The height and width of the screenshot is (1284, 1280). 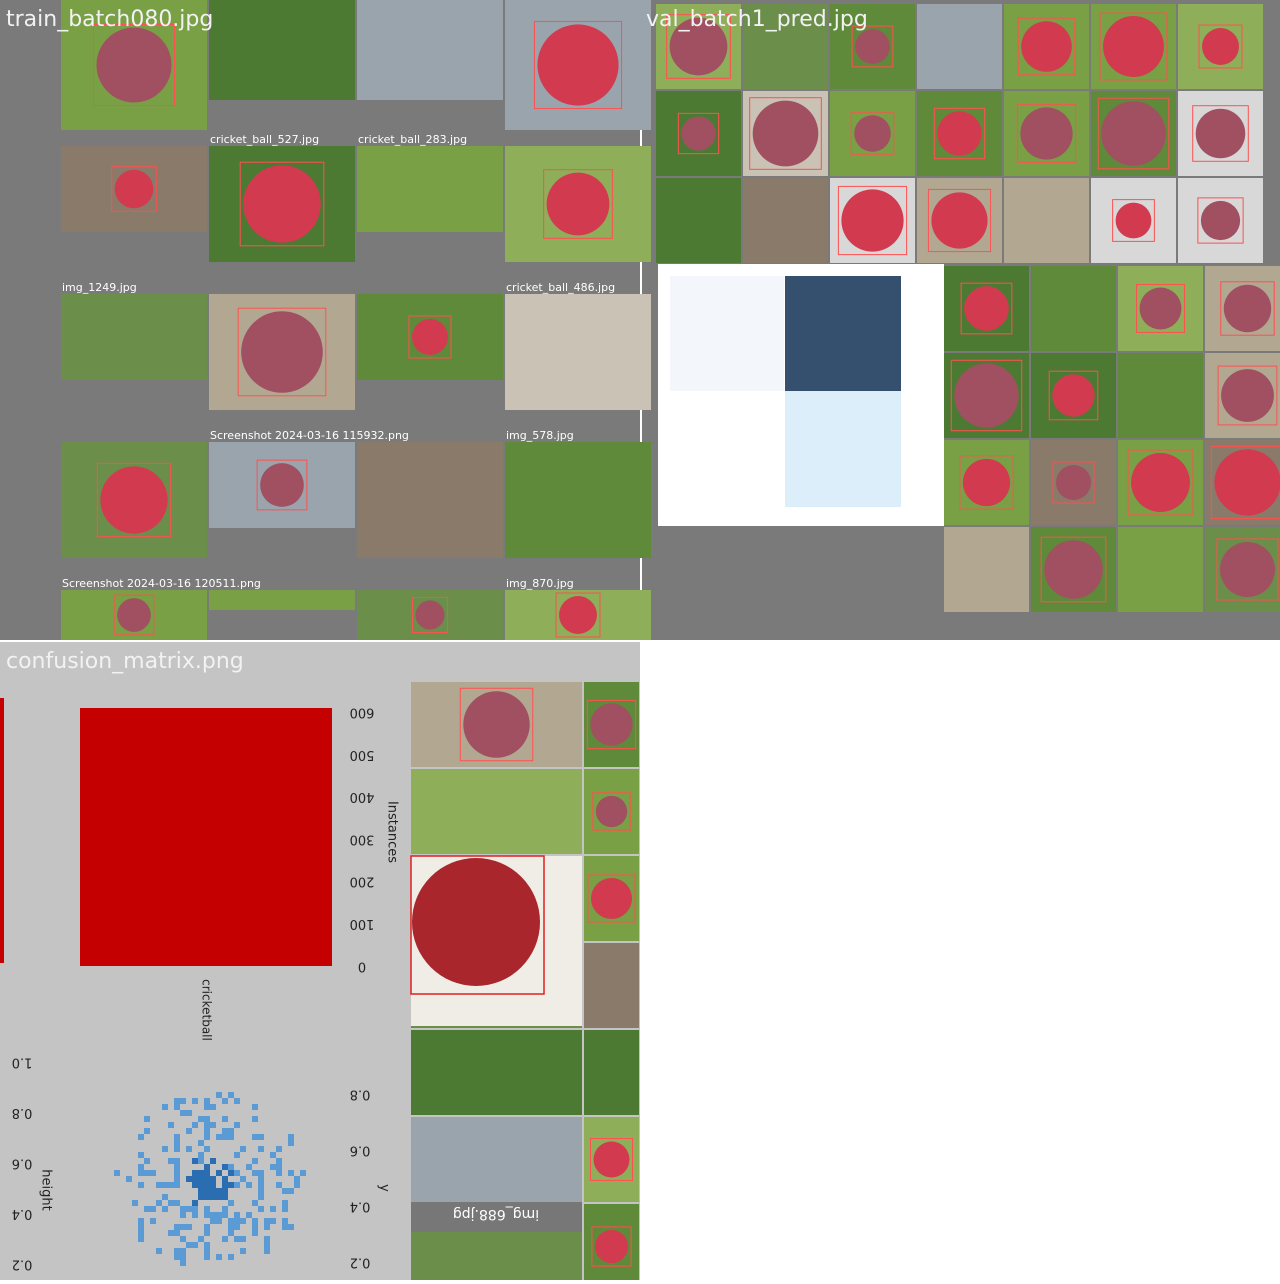 I want to click on tick-label: 300, so click(x=362, y=838).